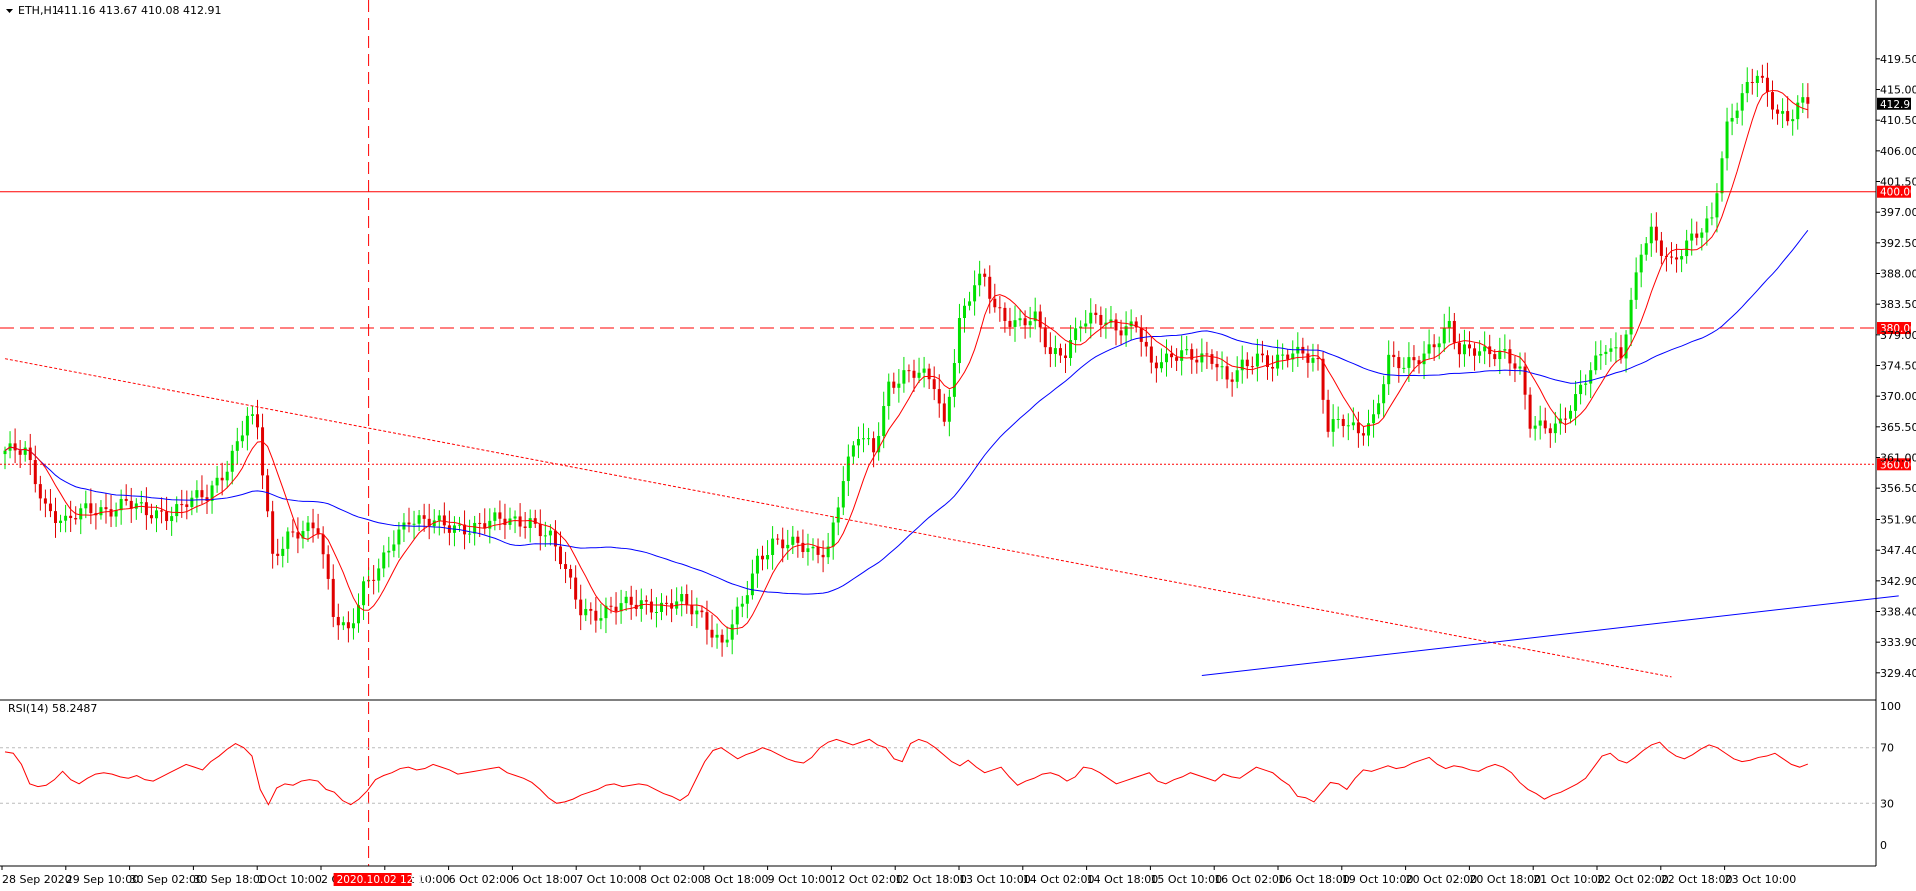 Image resolution: width=1916 pixels, height=891 pixels. I want to click on time-tick-label: 20 Oct 02:00, so click(1442, 879).